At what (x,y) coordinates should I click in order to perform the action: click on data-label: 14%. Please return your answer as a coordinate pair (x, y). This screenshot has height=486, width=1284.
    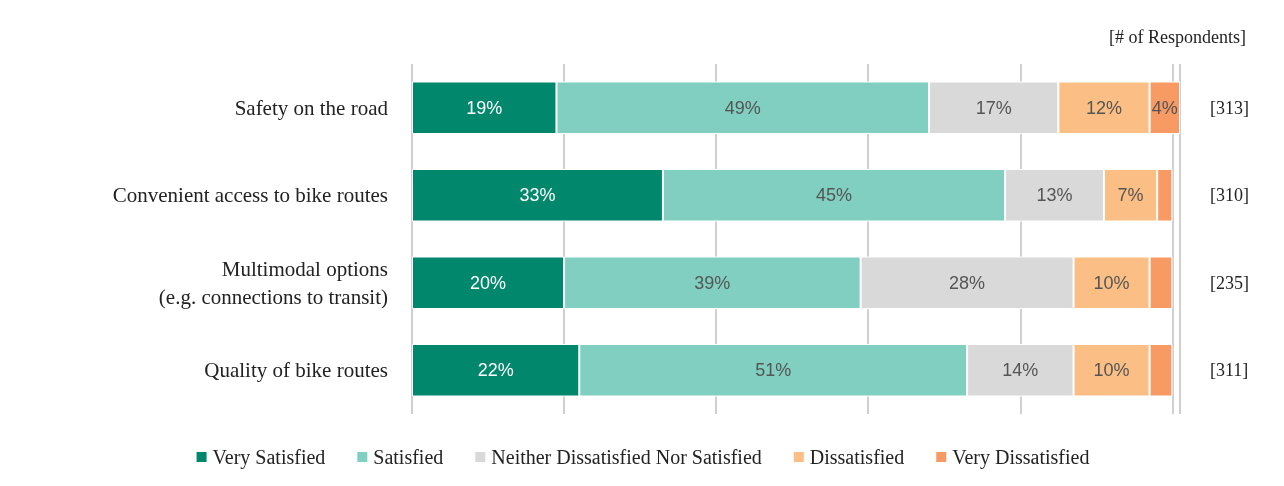
    Looking at the image, I should click on (1020, 370).